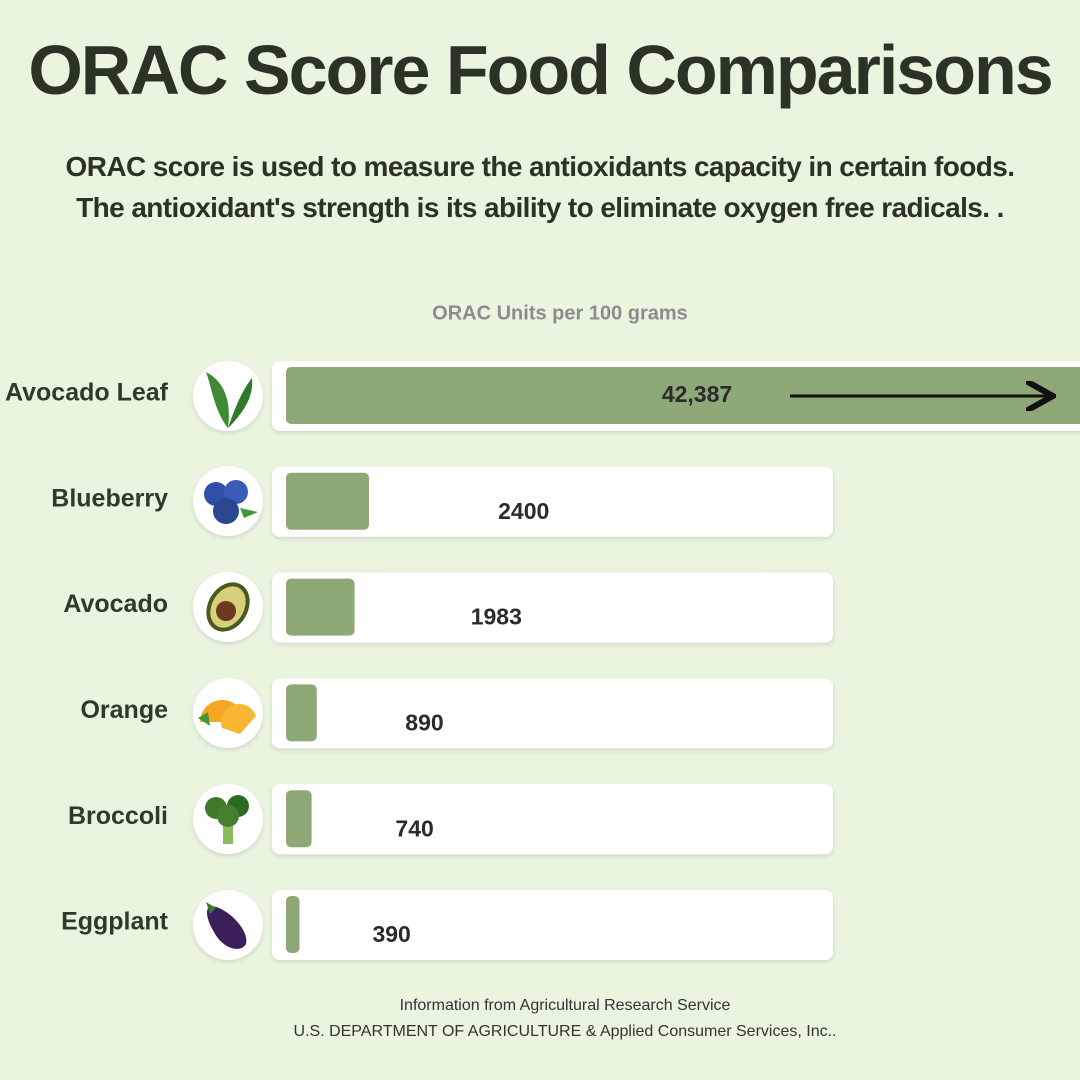 The image size is (1080, 1080). What do you see at coordinates (118, 816) in the screenshot?
I see `category-label: Broccoli` at bounding box center [118, 816].